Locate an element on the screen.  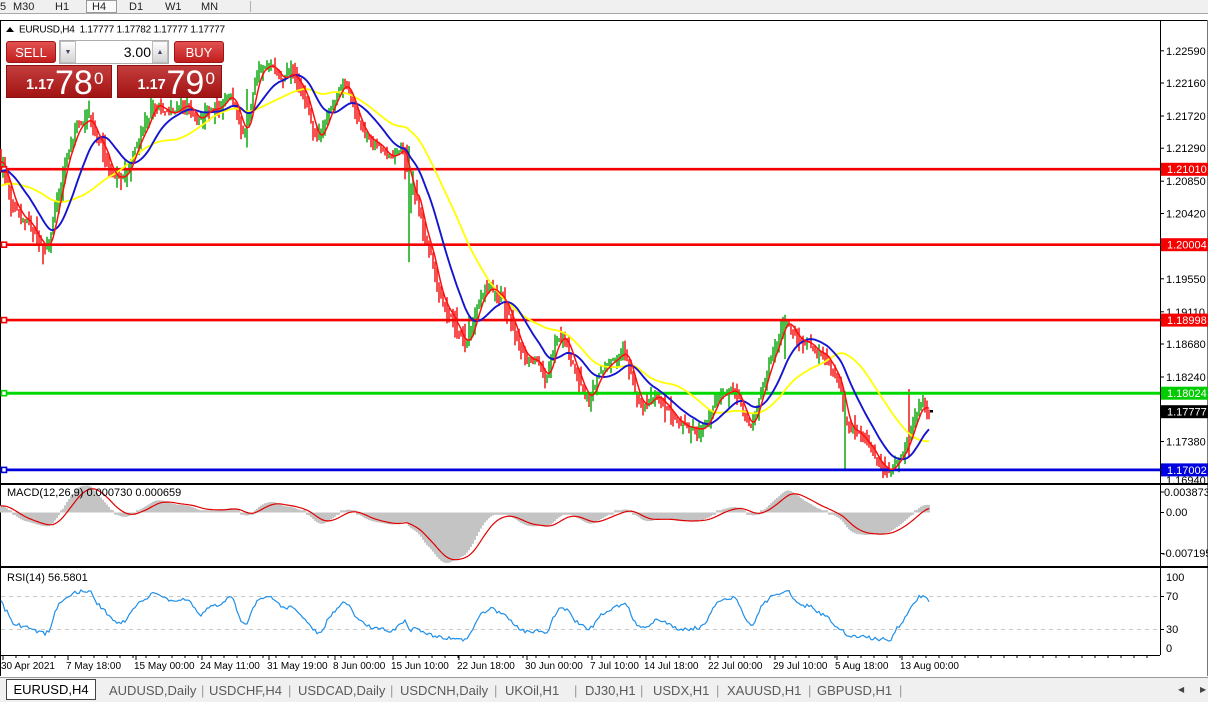
svg-text: 0.00 is located at coordinates (1176, 513).